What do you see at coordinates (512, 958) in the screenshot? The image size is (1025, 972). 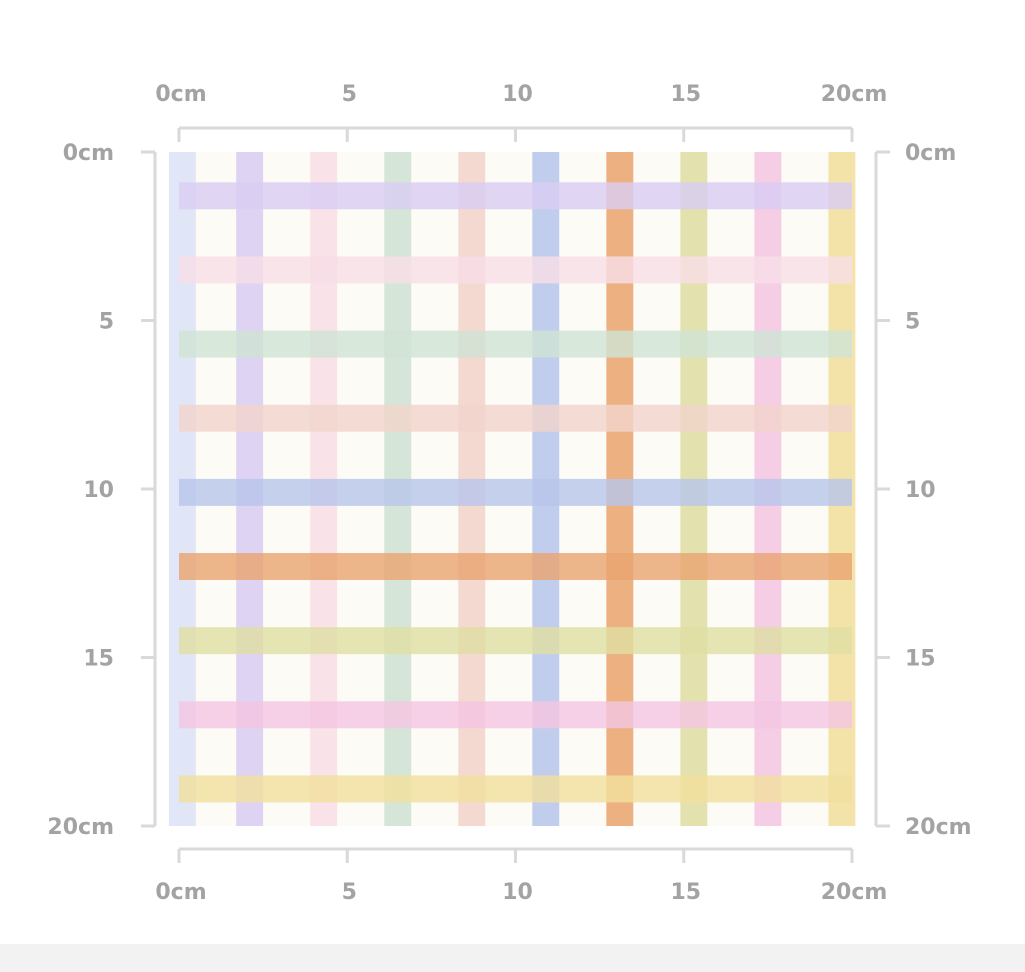 I see `footer-bar` at bounding box center [512, 958].